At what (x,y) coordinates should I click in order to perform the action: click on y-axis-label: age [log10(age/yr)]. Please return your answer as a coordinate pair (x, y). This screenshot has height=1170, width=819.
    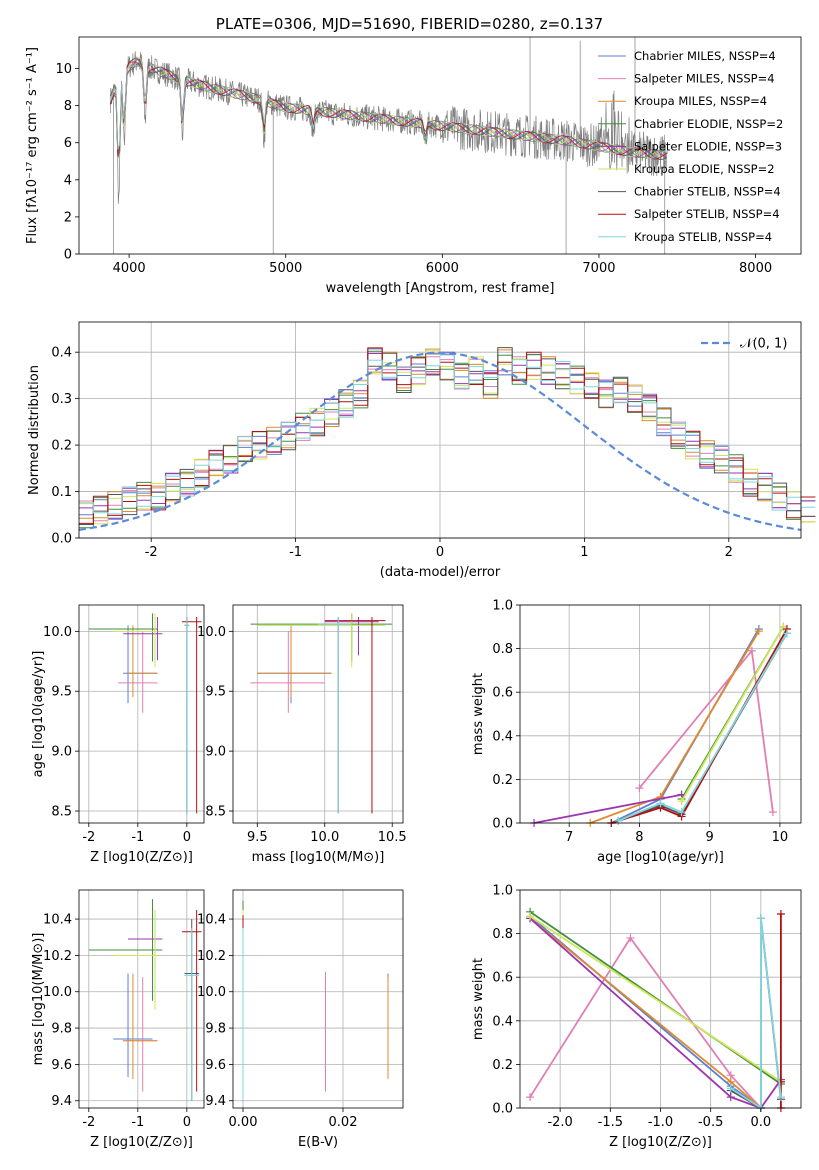
    Looking at the image, I should click on (38, 714).